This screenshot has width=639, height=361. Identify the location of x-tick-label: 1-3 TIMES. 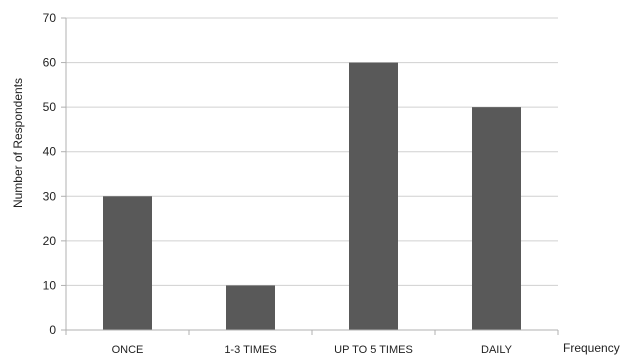
(250, 350).